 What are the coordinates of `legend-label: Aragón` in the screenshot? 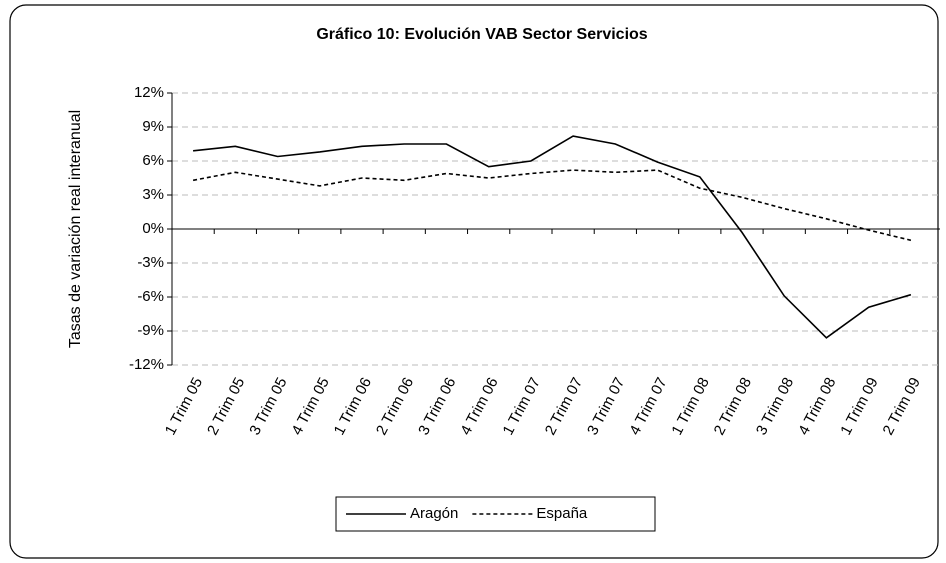 It's located at (434, 513).